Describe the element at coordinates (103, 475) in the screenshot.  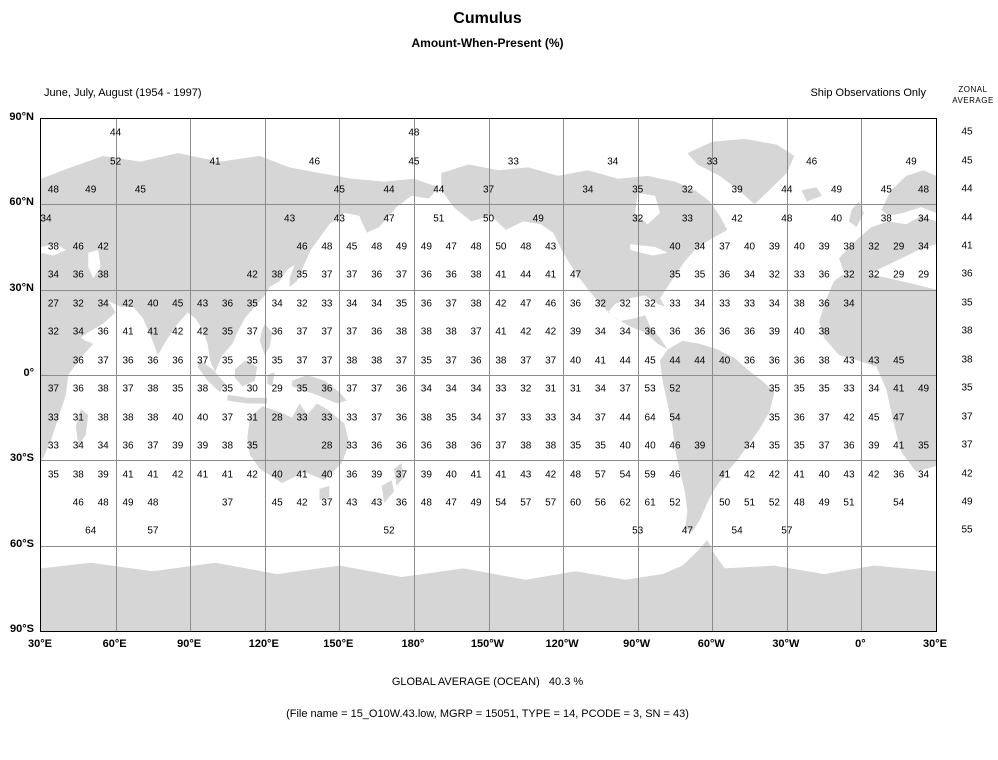
I see `cell-value: 39` at that location.